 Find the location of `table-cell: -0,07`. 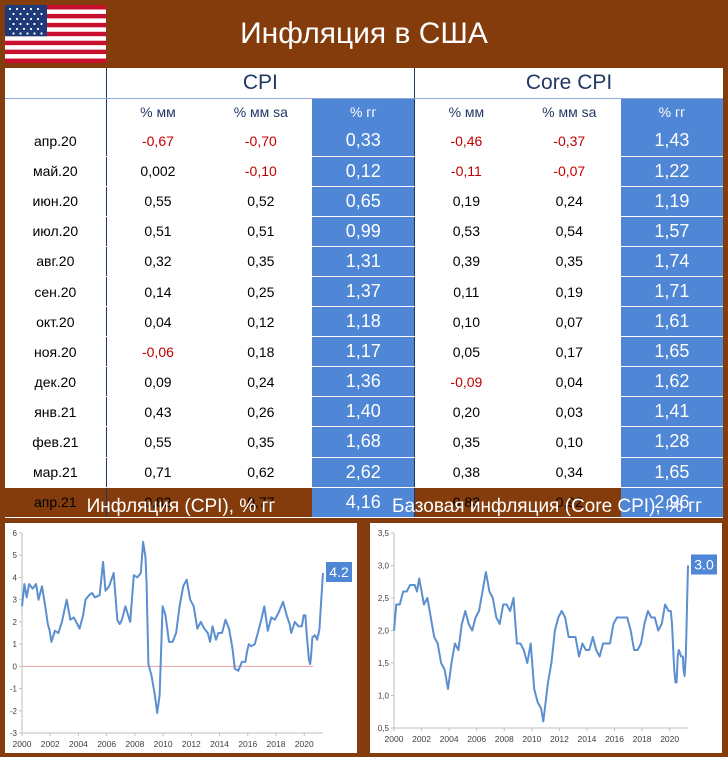

table-cell: -0,07 is located at coordinates (569, 171).